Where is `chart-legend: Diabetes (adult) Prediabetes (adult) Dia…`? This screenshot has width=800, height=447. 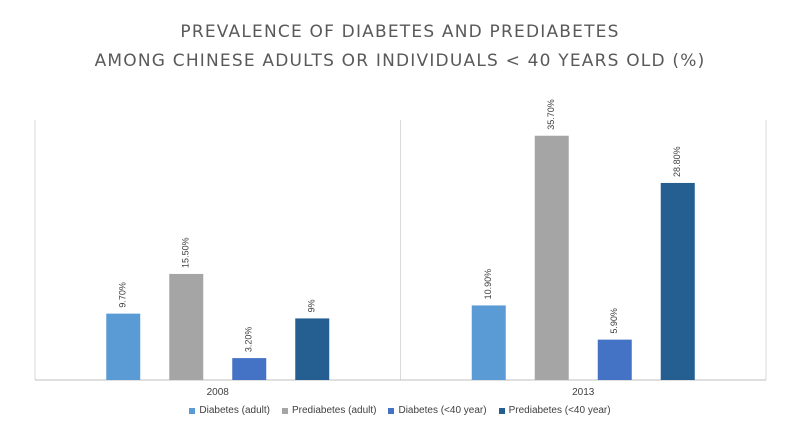
chart-legend: Diabetes (adult) Prediabetes (adult) Dia… is located at coordinates (400, 410).